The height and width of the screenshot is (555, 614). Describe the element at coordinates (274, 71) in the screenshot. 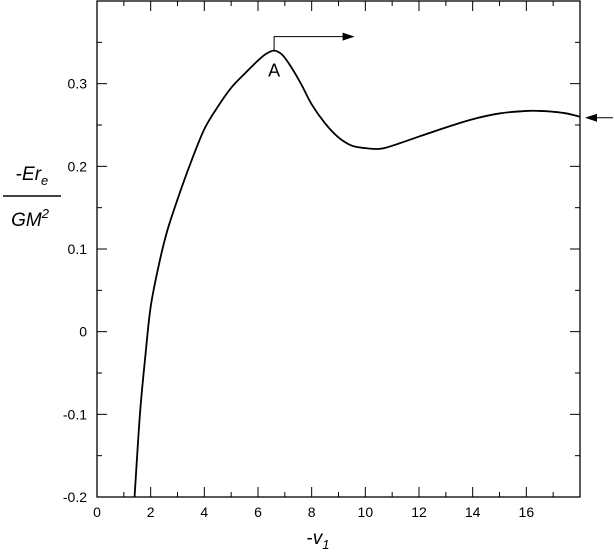

I see `peak-label: A` at that location.